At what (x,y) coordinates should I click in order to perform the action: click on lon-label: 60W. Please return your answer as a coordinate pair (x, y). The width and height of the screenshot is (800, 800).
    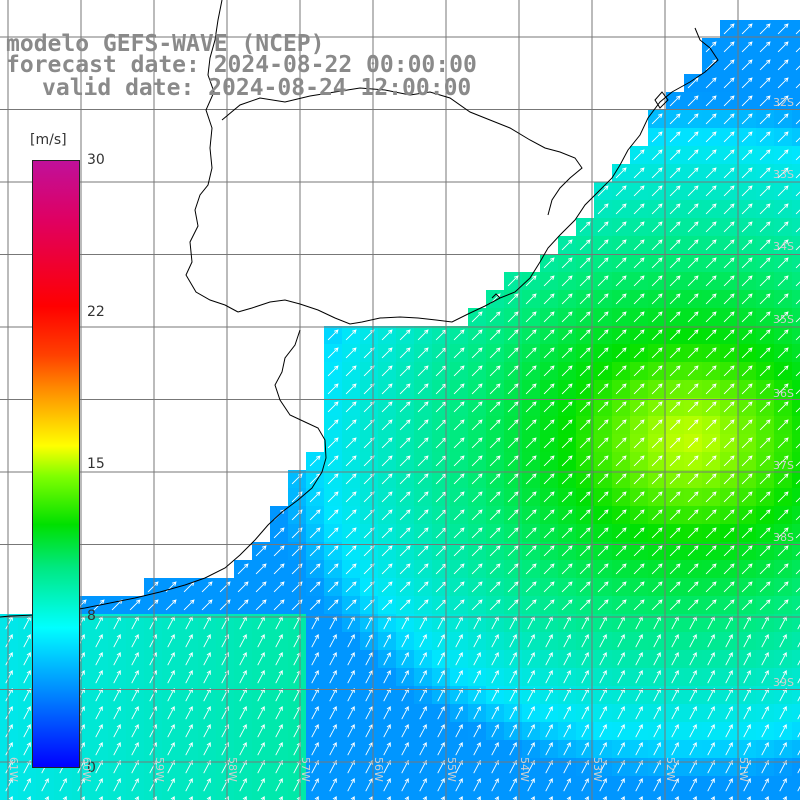
    Looking at the image, I should click on (86, 769).